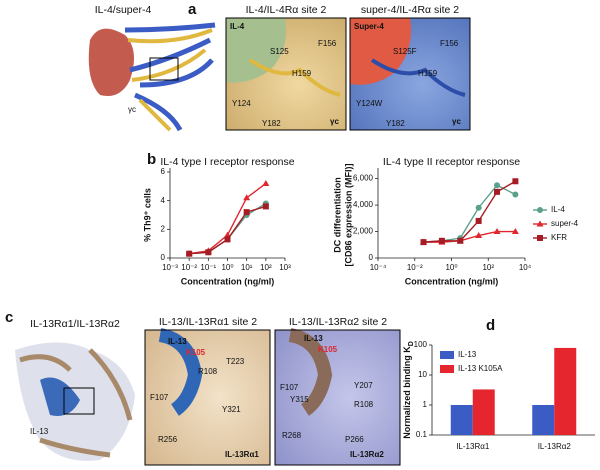 The height and width of the screenshot is (470, 600). What do you see at coordinates (447, 355) in the screenshot?
I see `legend-swatch` at bounding box center [447, 355].